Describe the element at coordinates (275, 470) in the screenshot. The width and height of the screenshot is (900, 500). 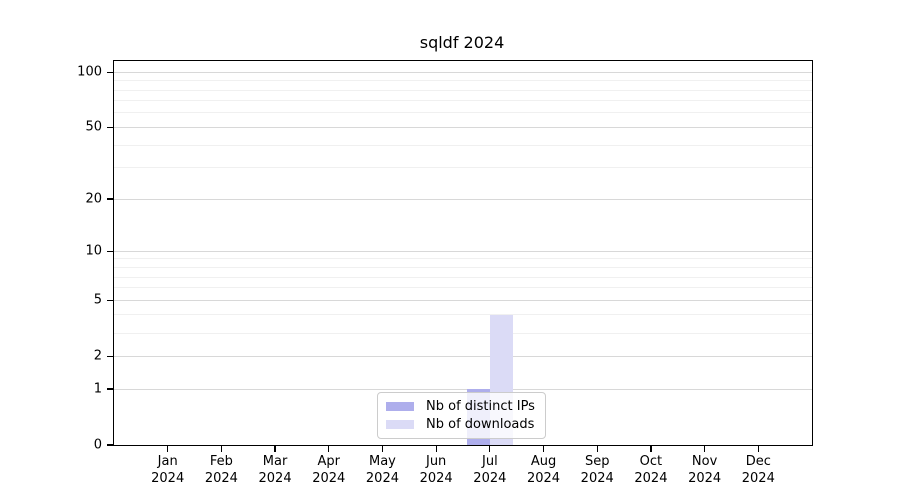
I see `x-tick-label: Mar 2024` at that location.